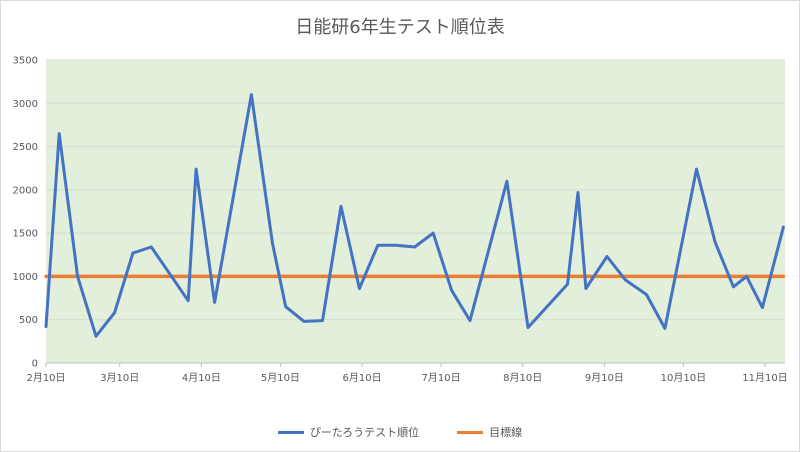  What do you see at coordinates (25, 190) in the screenshot?
I see `y-tick-label: 2000` at bounding box center [25, 190].